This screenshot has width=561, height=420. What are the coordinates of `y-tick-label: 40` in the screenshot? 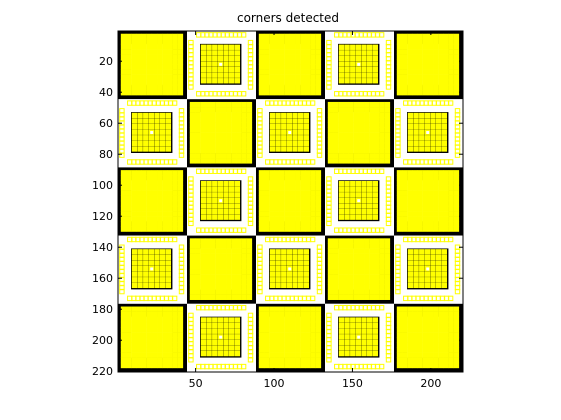 It's located at (106, 92).